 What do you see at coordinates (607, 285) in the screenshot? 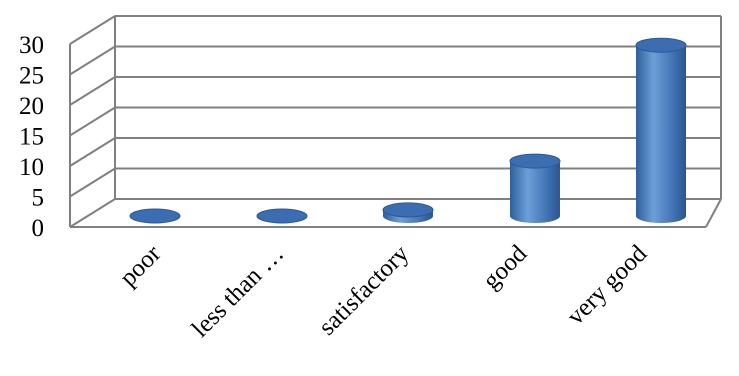
I see `x-category-label: very good` at bounding box center [607, 285].